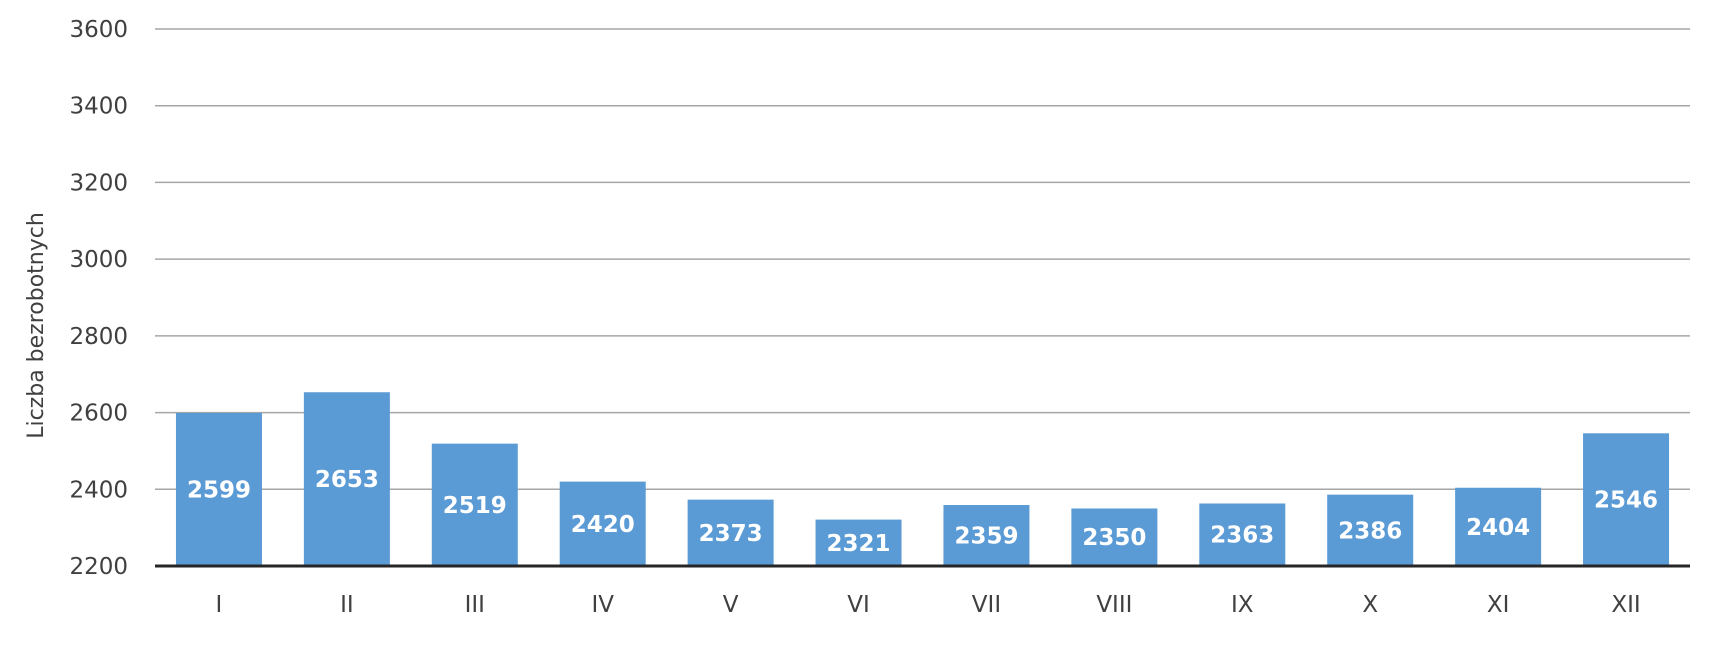  I want to click on y-tick-label: 2200, so click(98, 567).